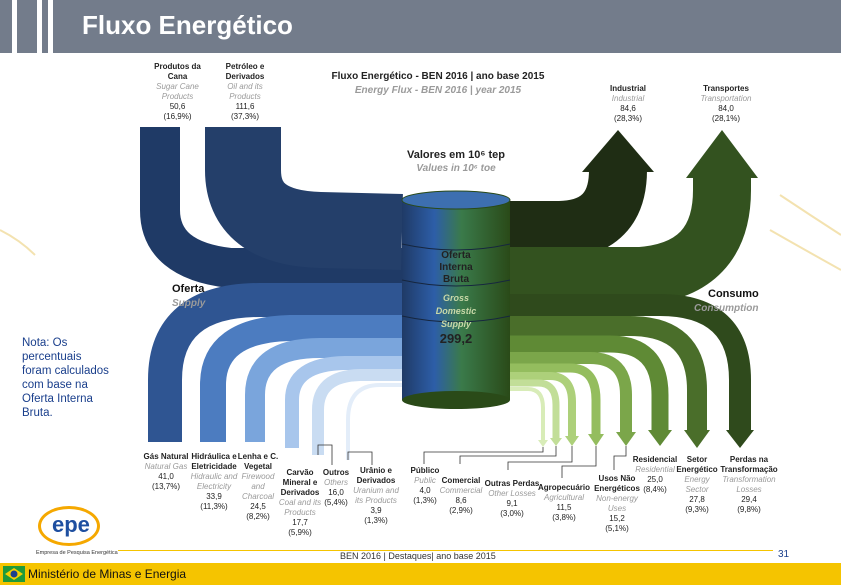 The height and width of the screenshot is (585, 841). I want to click on use-residential: Residencial Residential 25,0 (8,4%), so click(655, 474).